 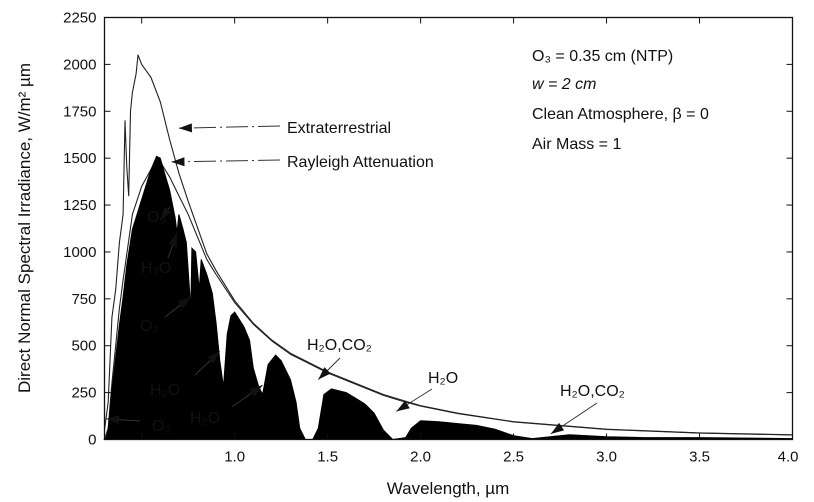 What do you see at coordinates (513, 457) in the screenshot?
I see `x-tick-label: 2.5` at bounding box center [513, 457].